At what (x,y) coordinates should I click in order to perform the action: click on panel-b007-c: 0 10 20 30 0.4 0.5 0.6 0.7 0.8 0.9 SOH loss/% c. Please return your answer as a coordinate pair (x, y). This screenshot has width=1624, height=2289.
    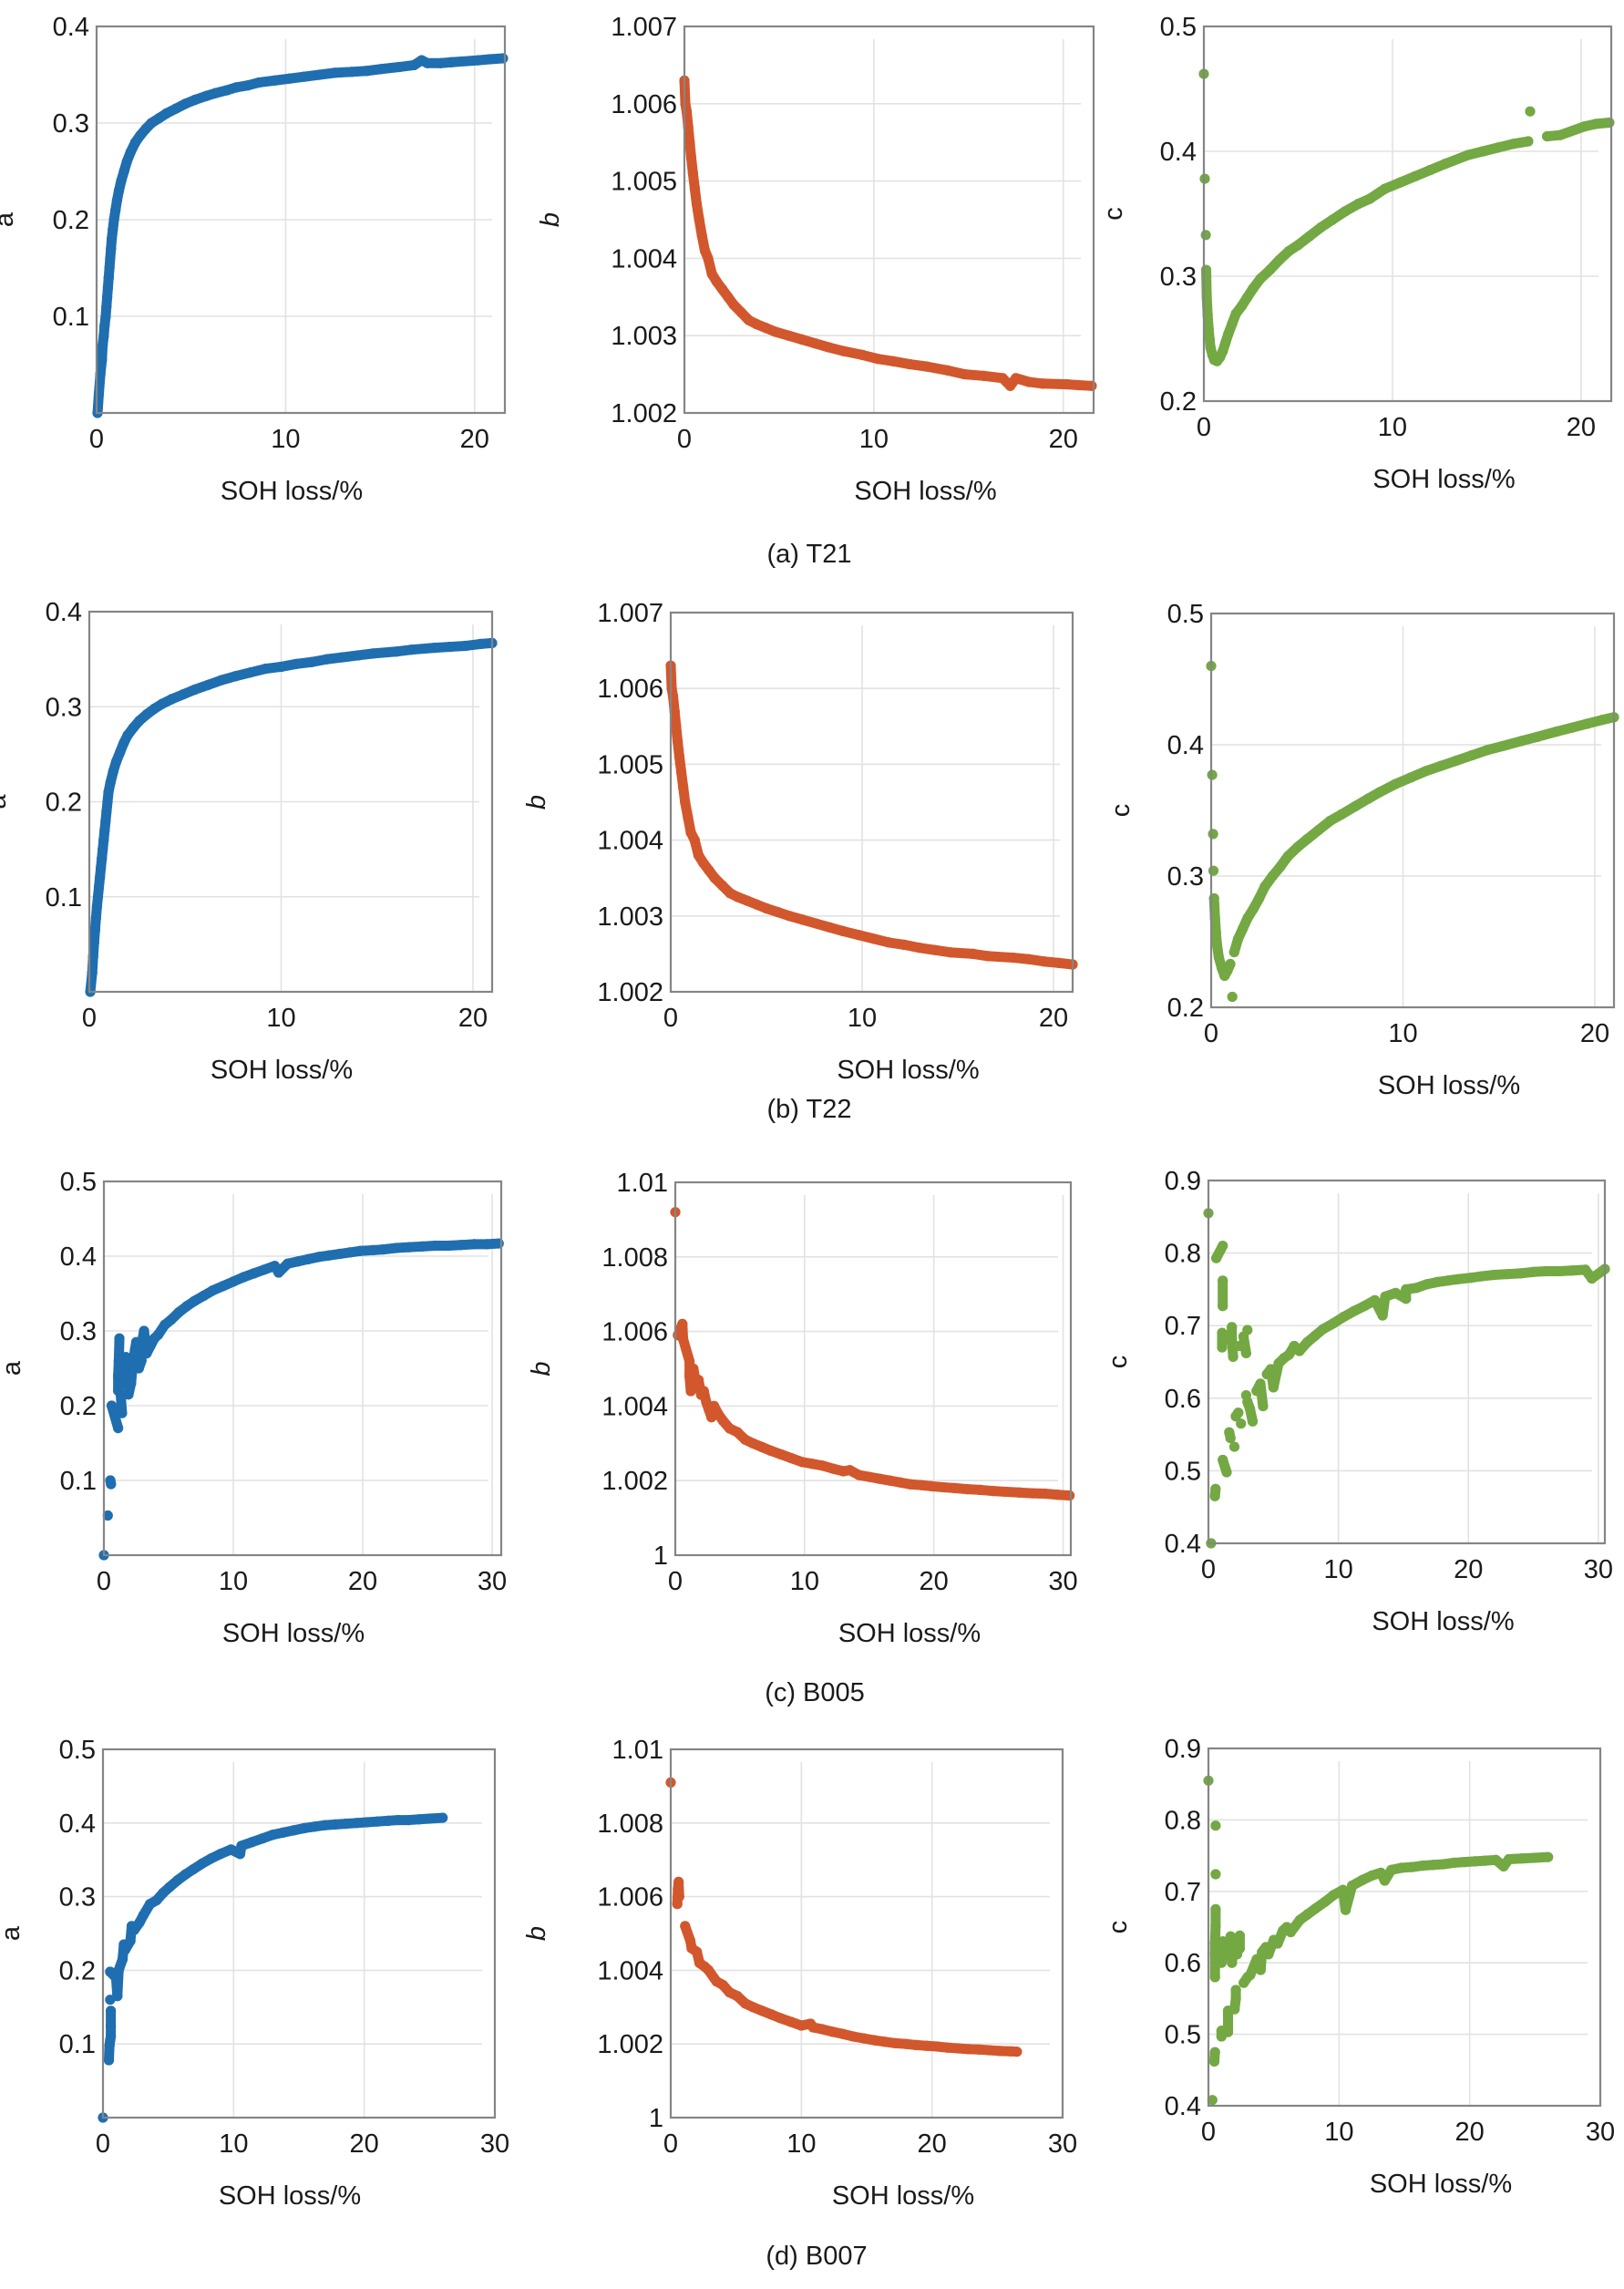
    Looking at the image, I should click on (1359, 1967).